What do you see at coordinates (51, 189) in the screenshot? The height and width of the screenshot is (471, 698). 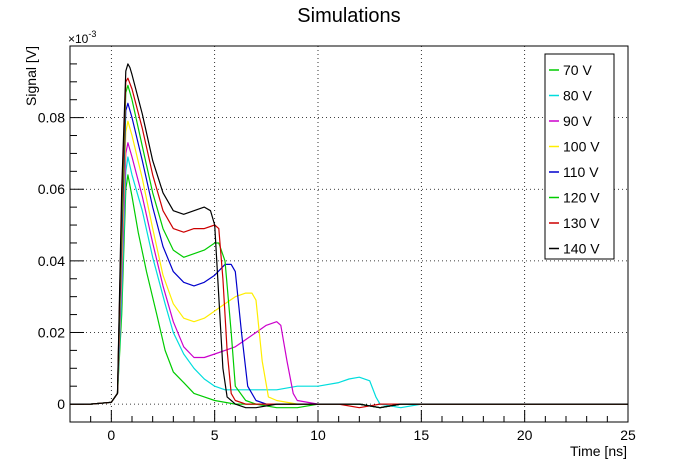 I see `y-tick-label: 0.06` at bounding box center [51, 189].